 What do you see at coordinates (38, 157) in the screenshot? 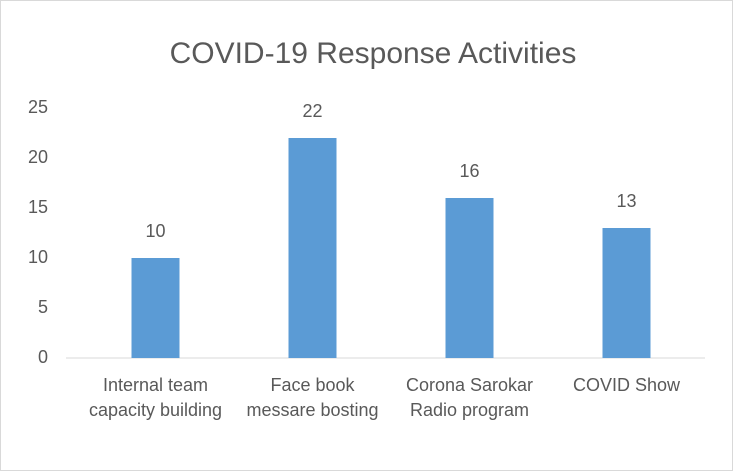
I see `y-tick-label: 20` at bounding box center [38, 157].